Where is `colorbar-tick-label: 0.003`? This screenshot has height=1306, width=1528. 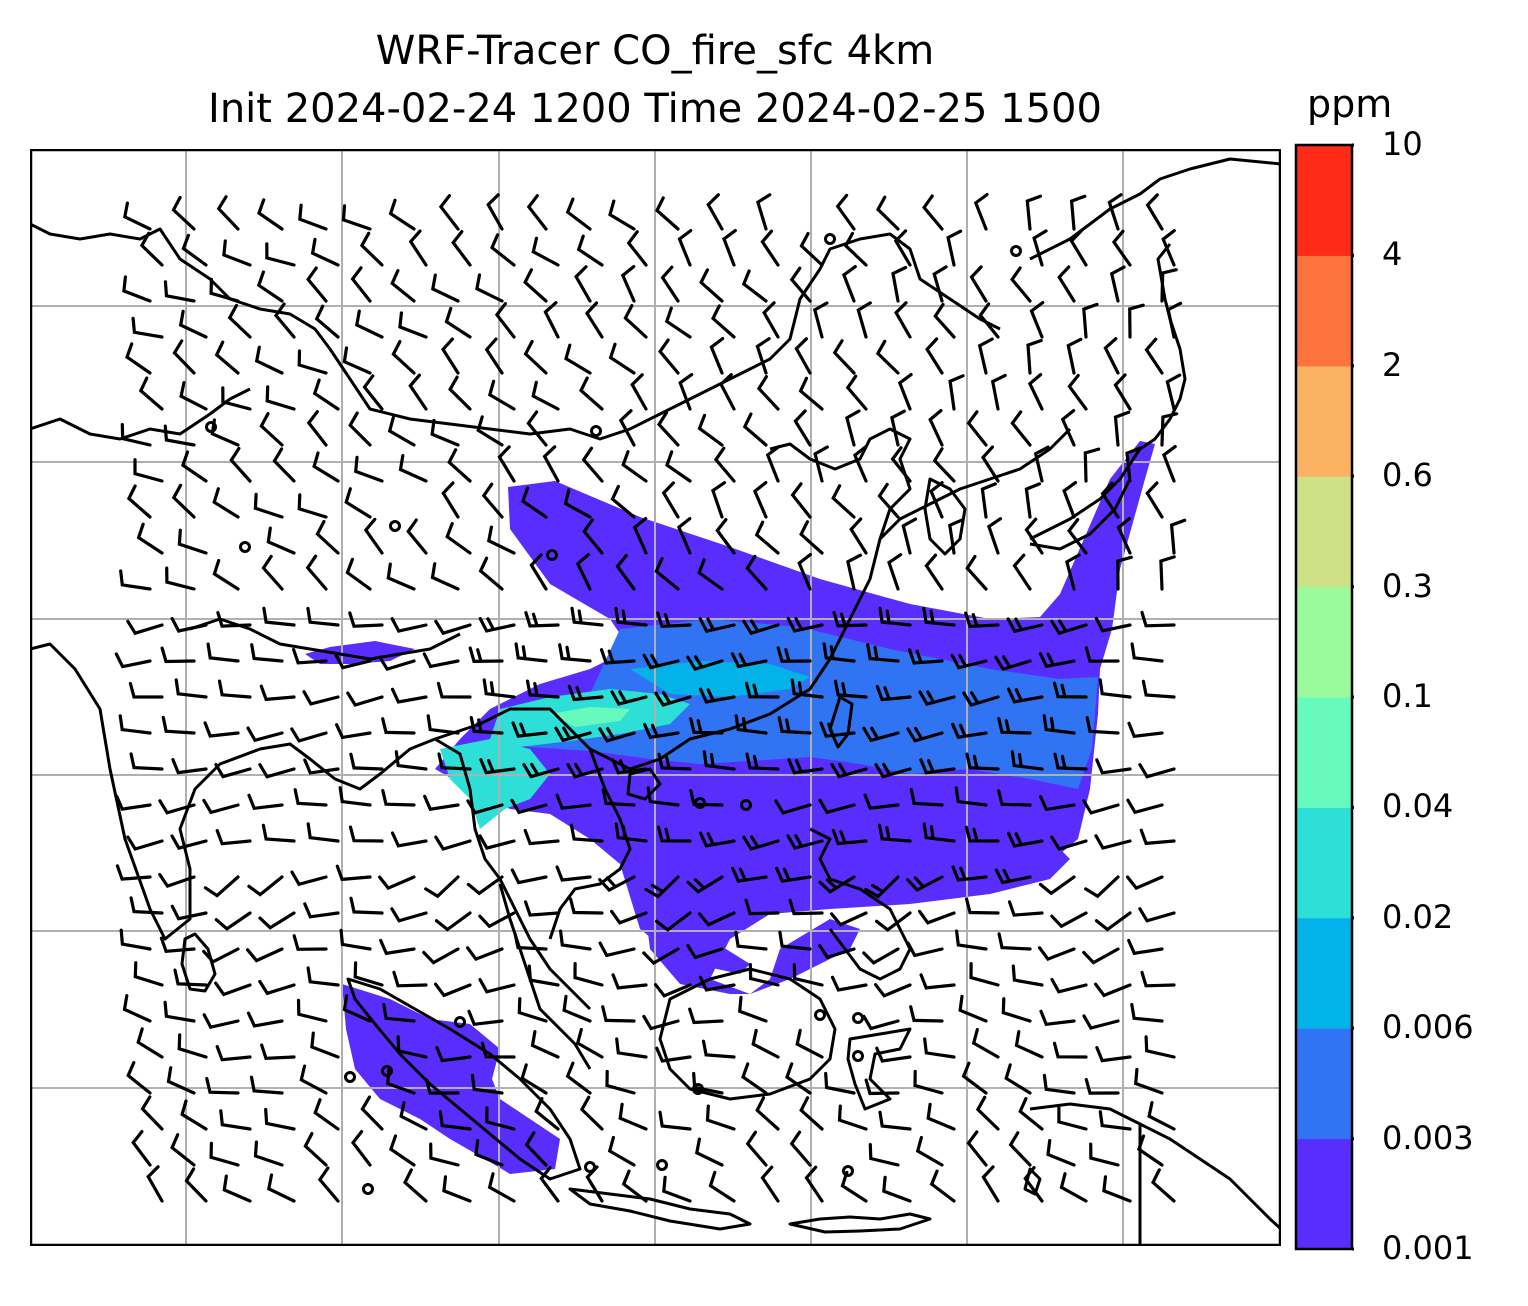 colorbar-tick-label: 0.003 is located at coordinates (1428, 1137).